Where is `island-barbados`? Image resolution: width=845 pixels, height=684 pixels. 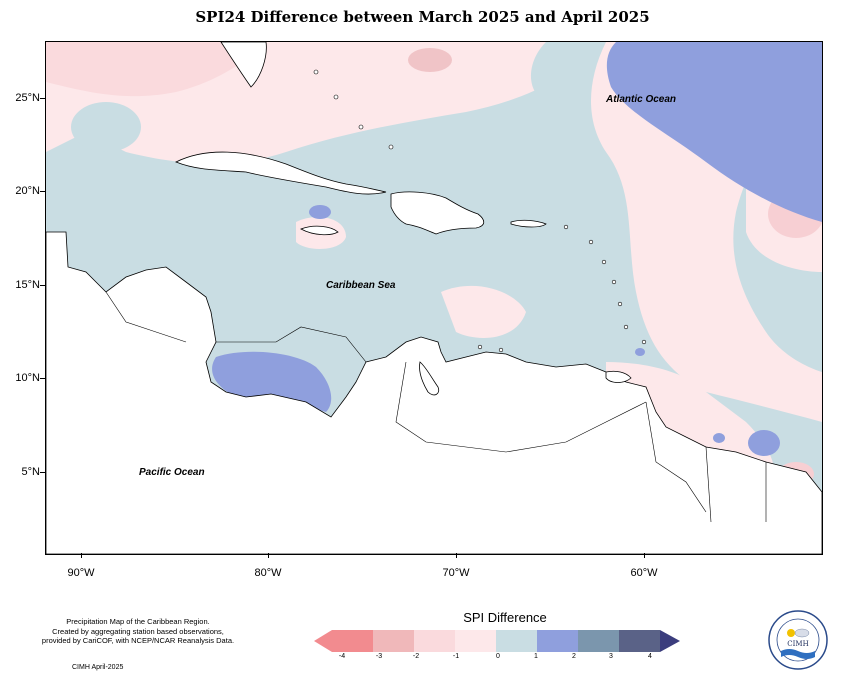
island-barbados is located at coordinates (644, 342).